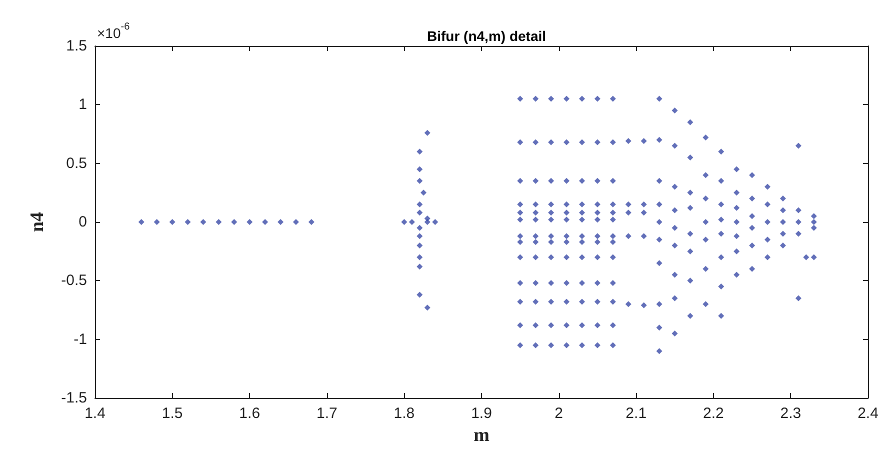  What do you see at coordinates (37, 221) in the screenshot?
I see `y-axis-title: n4` at bounding box center [37, 221].